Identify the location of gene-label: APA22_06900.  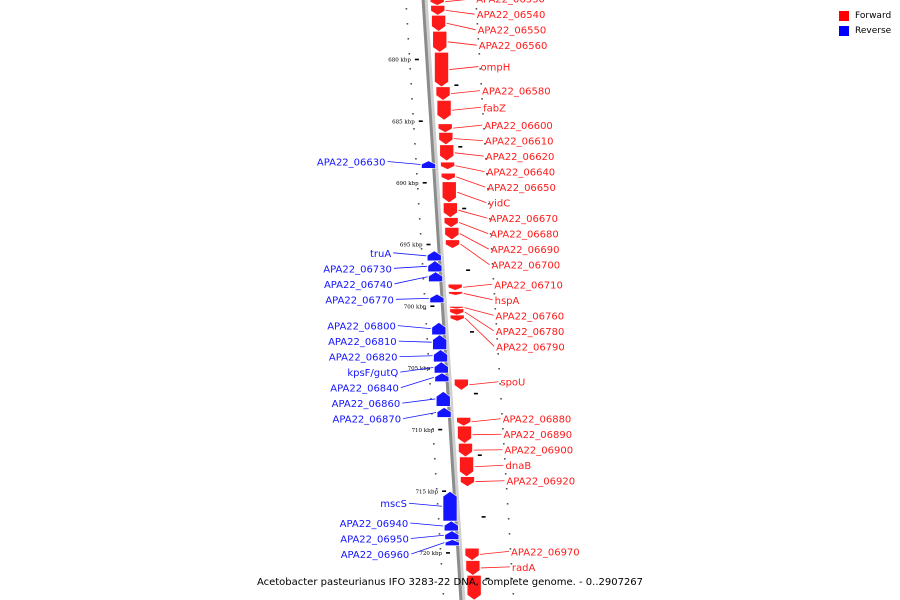
(538, 451).